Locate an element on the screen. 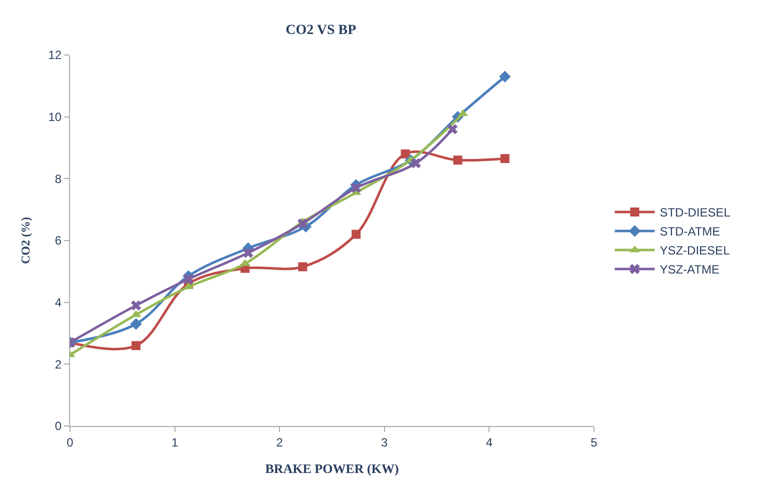 This screenshot has width=764, height=486. y-tick-label: 4 is located at coordinates (58, 303).